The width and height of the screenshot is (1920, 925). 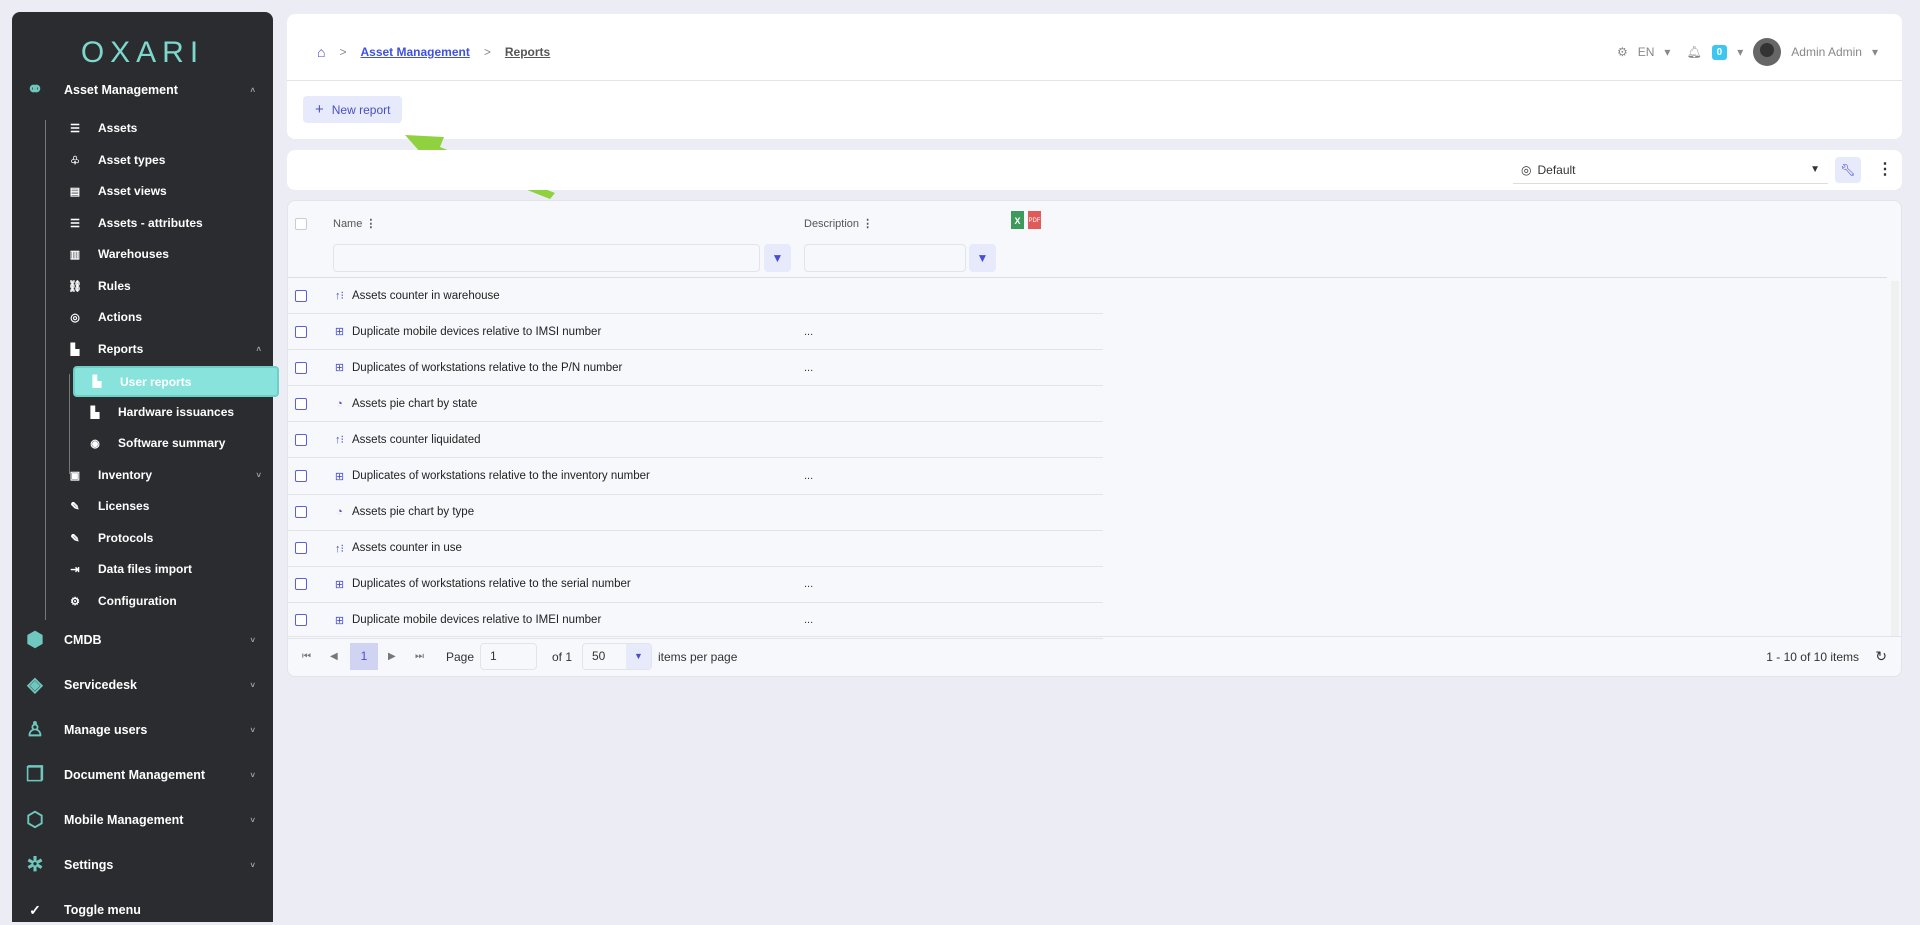 What do you see at coordinates (415, 52) in the screenshot?
I see `breadcrumb-asset-management: Asset Management` at bounding box center [415, 52].